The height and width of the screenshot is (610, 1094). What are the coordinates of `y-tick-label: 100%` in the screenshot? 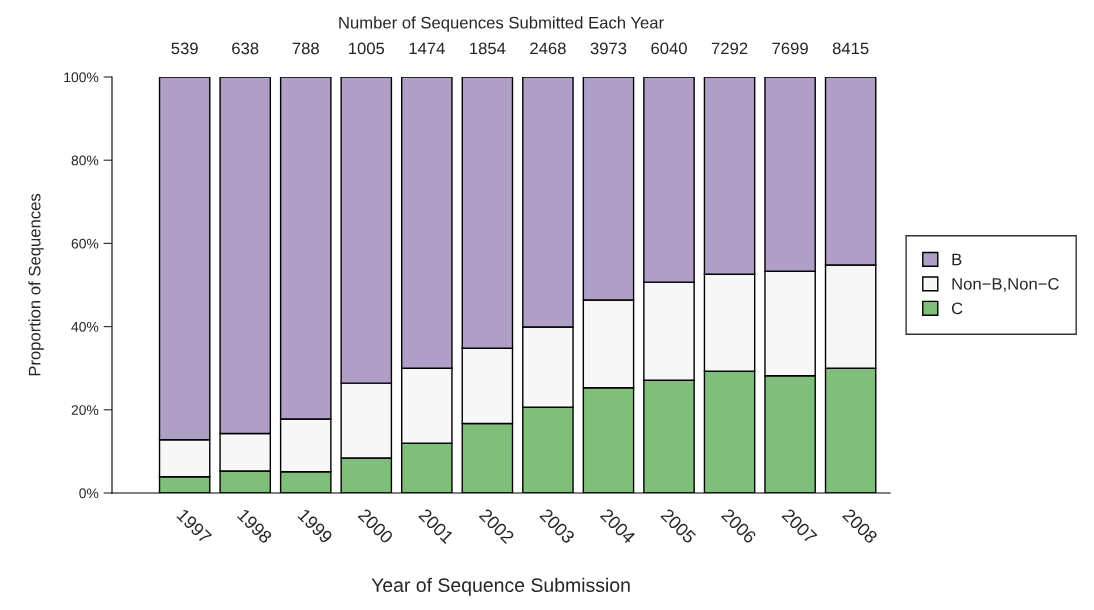 It's located at (81, 77).